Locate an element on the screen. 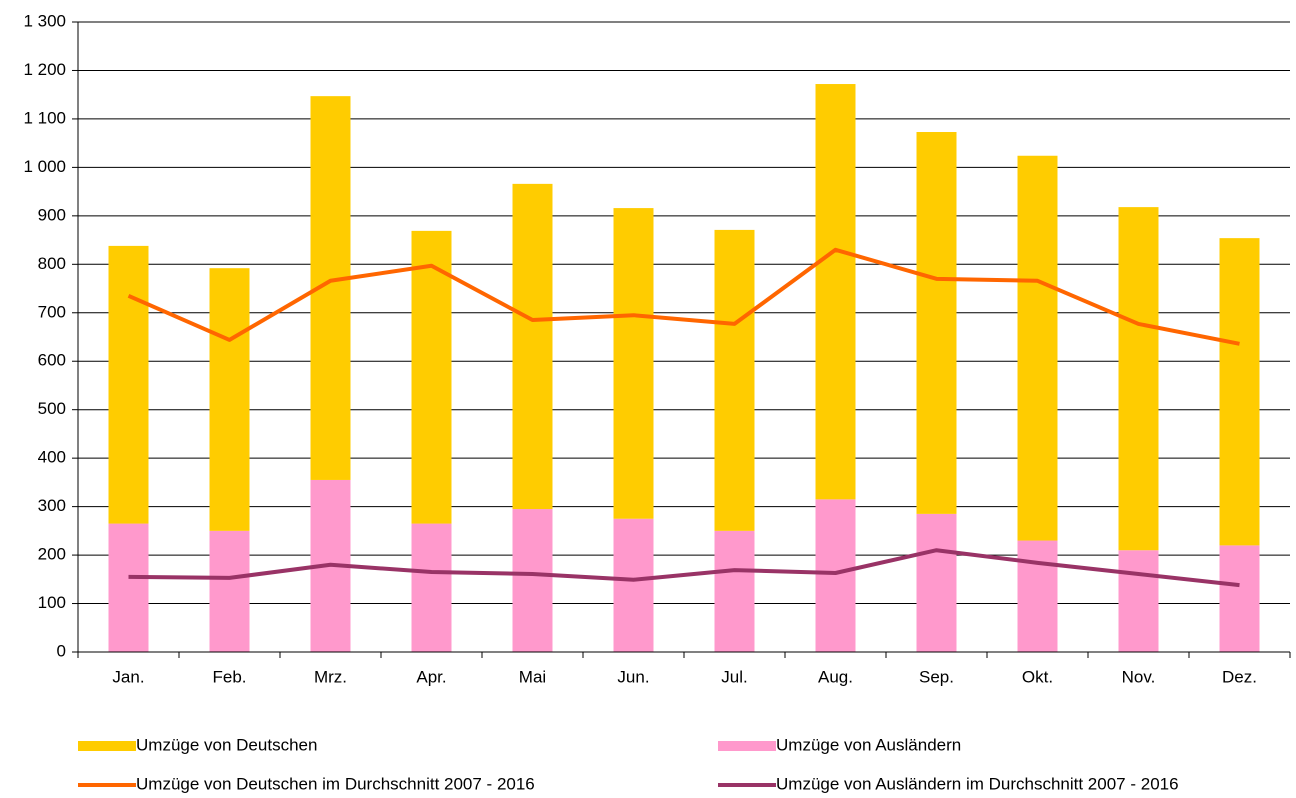 This screenshot has height=798, width=1296. x-tick-label: Mrz. is located at coordinates (330, 676).